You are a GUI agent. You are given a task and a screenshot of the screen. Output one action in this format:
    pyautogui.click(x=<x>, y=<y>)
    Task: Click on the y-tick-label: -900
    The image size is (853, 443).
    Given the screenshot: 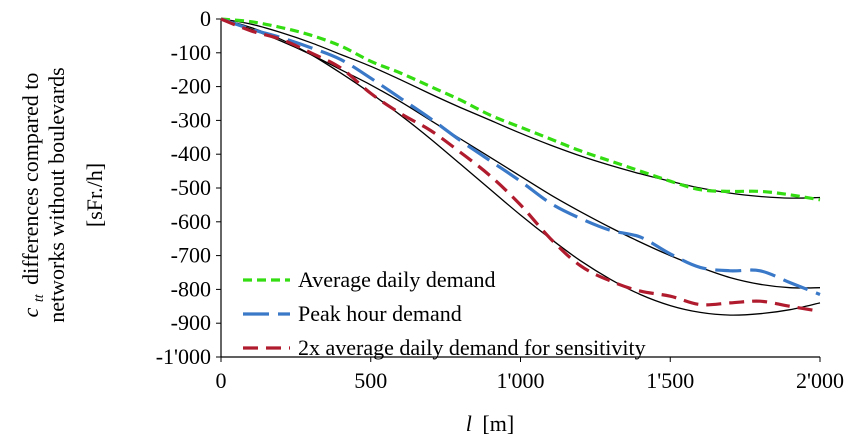 What is the action you would take?
    pyautogui.click(x=191, y=322)
    